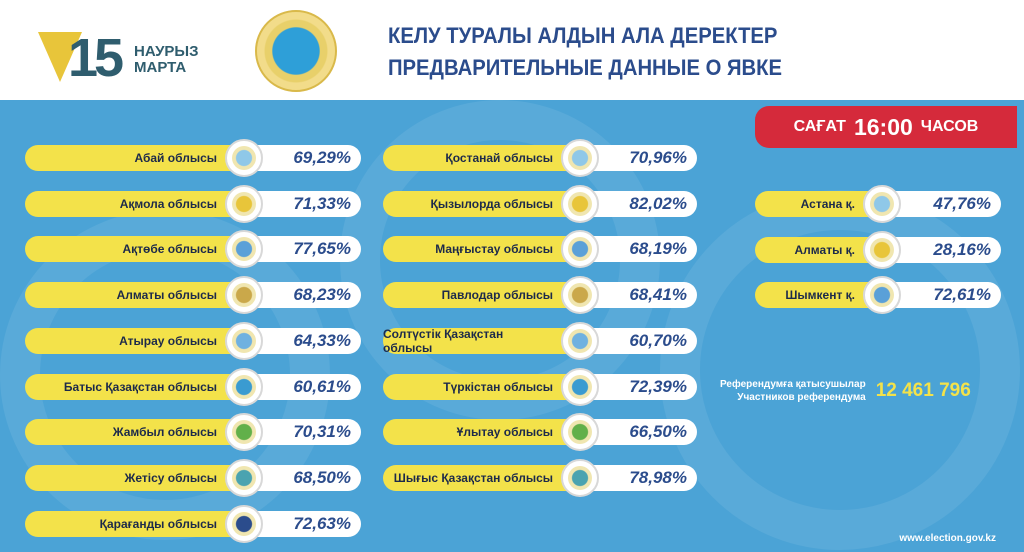 Image resolution: width=1024 pixels, height=552 pixels. I want to click on turnout-value: 77,65%, so click(306, 249).